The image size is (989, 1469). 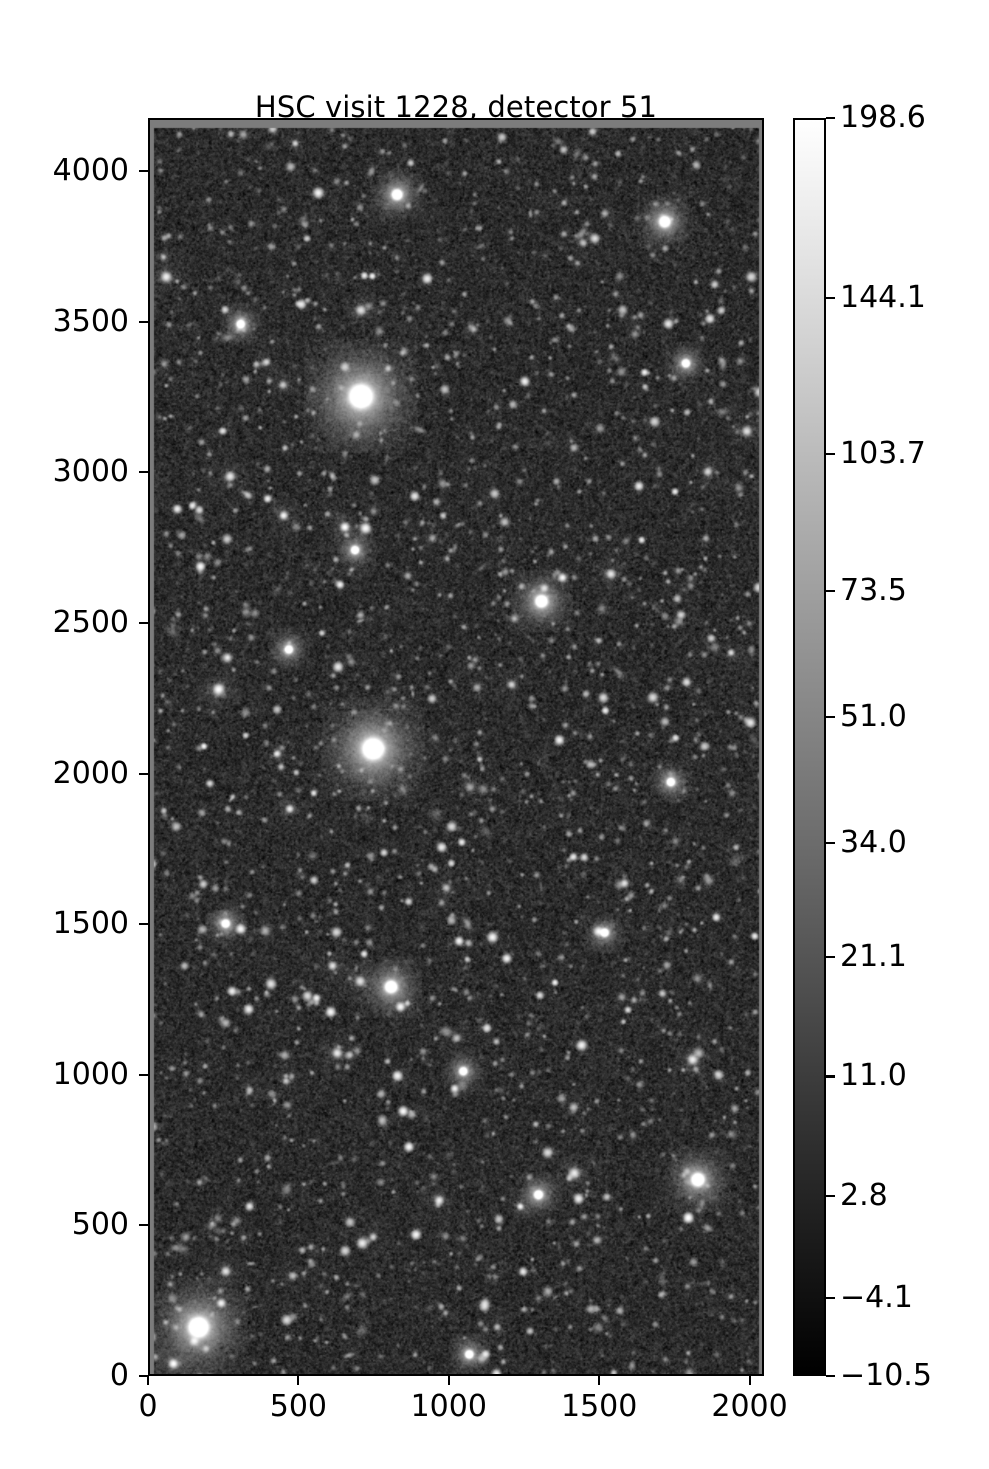 What do you see at coordinates (809, 747) in the screenshot?
I see `colorbar` at bounding box center [809, 747].